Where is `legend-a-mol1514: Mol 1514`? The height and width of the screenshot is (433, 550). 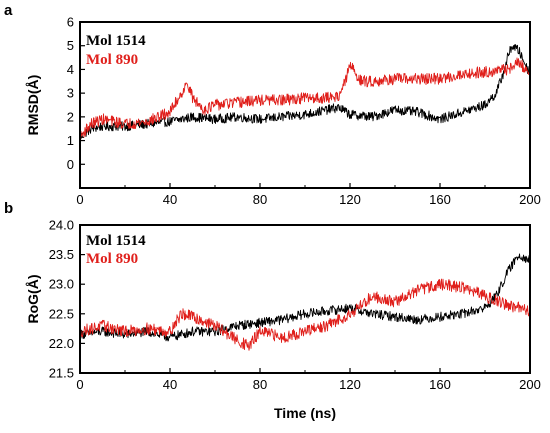 legend-a-mol1514: Mol 1514 is located at coordinates (116, 41).